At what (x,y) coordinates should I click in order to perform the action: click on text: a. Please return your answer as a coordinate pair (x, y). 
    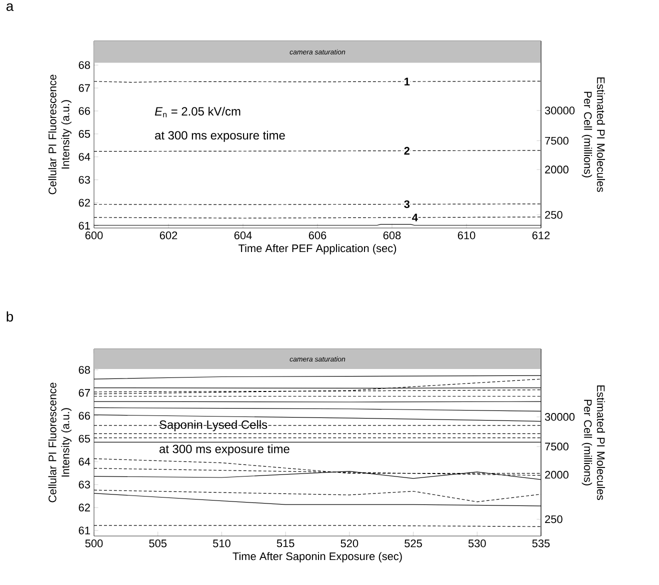
    Looking at the image, I should click on (10, 7).